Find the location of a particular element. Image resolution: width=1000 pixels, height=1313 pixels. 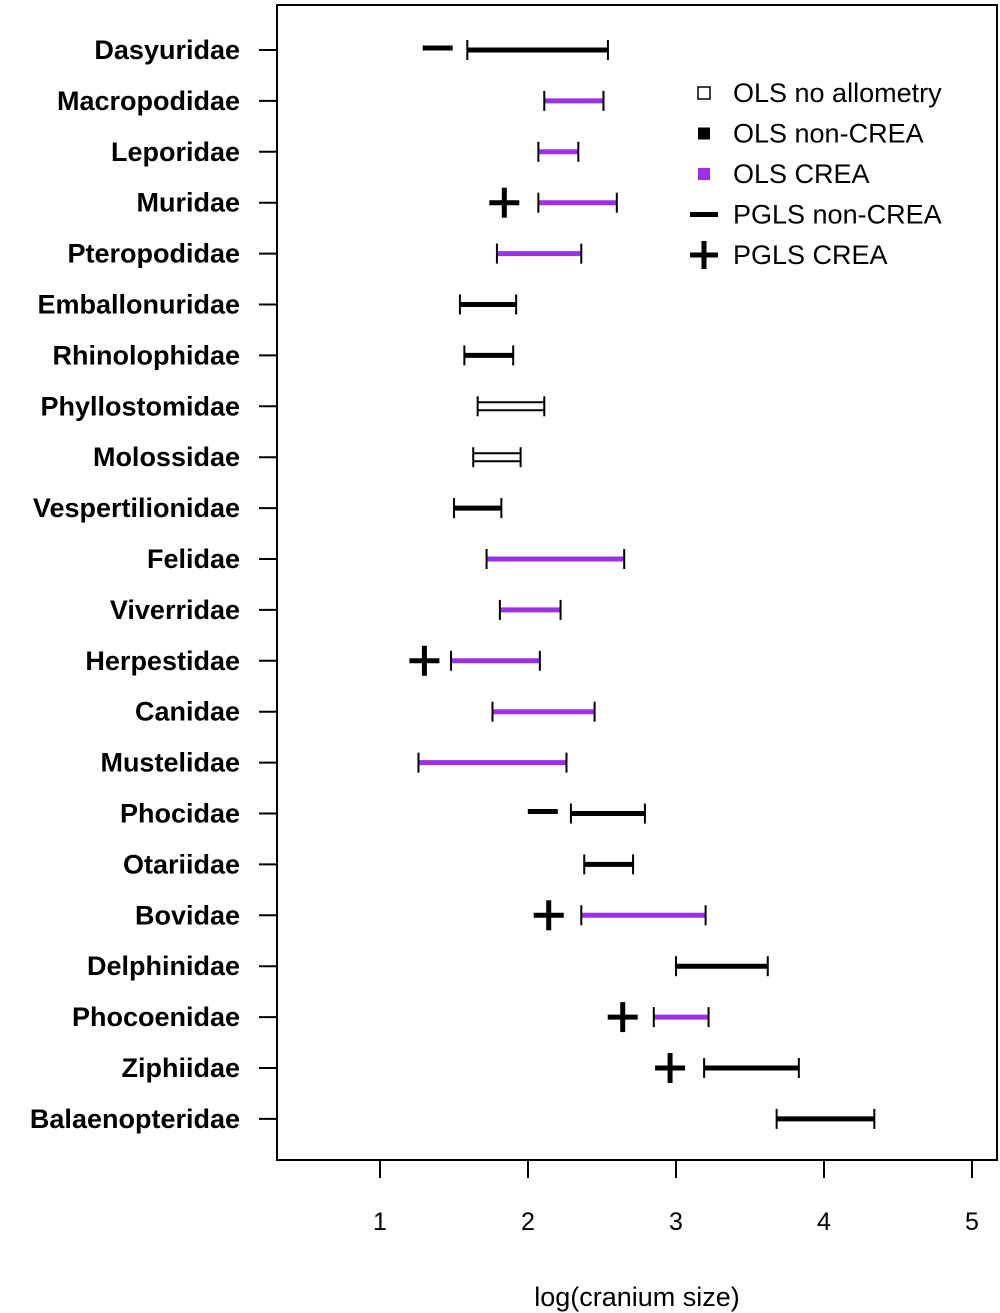

interval-canidae is located at coordinates (543, 711).